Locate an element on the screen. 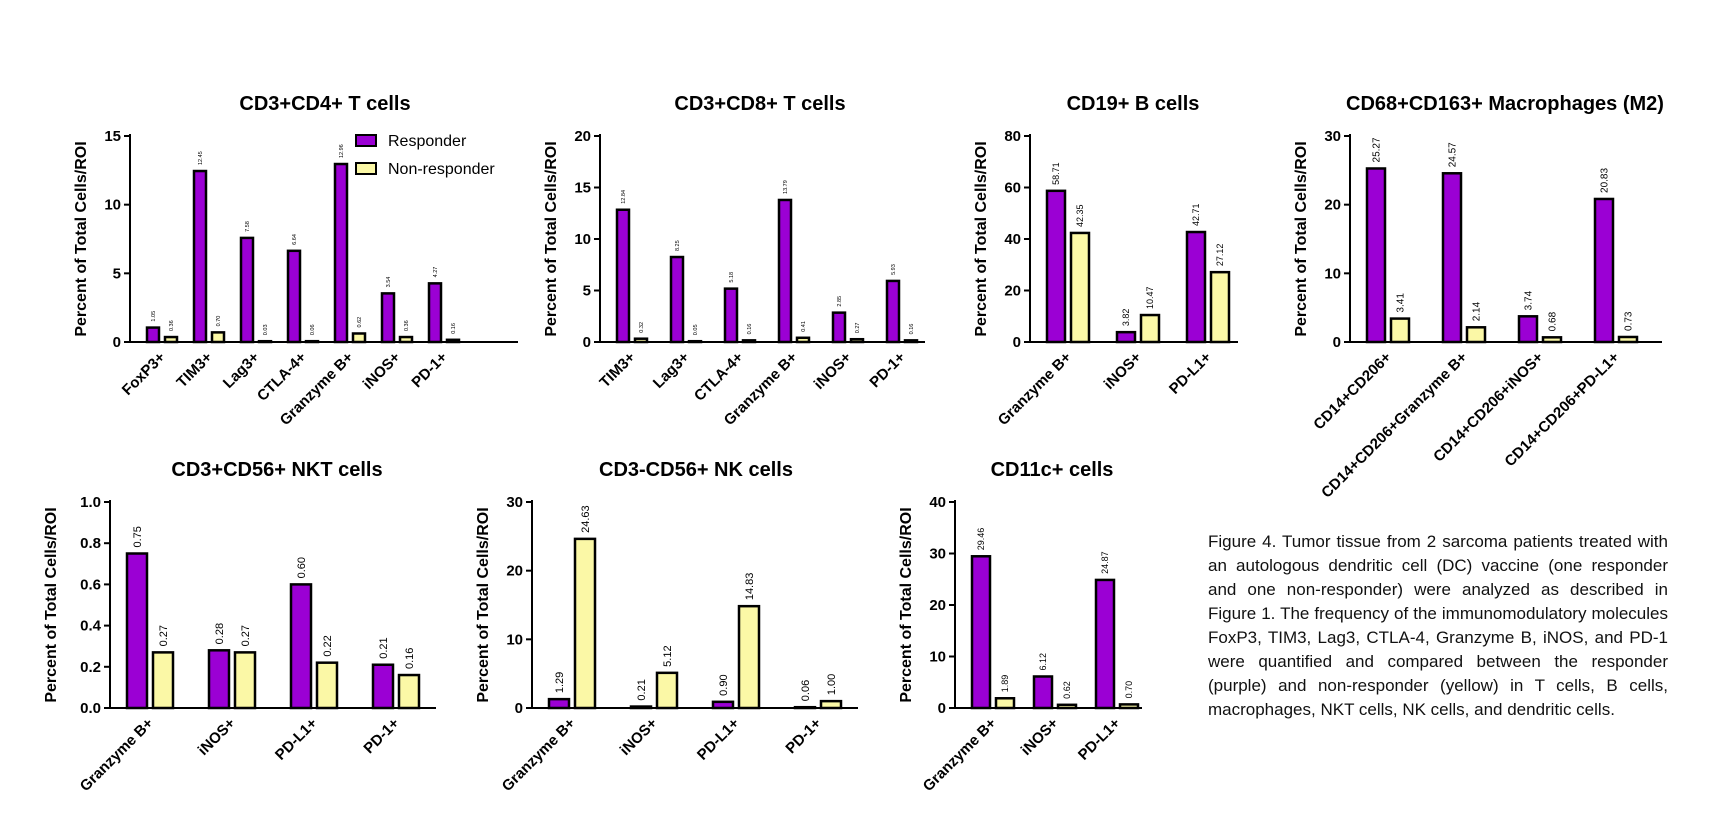 The image size is (1730, 835). y-tick-label: 60 is located at coordinates (1012, 188).